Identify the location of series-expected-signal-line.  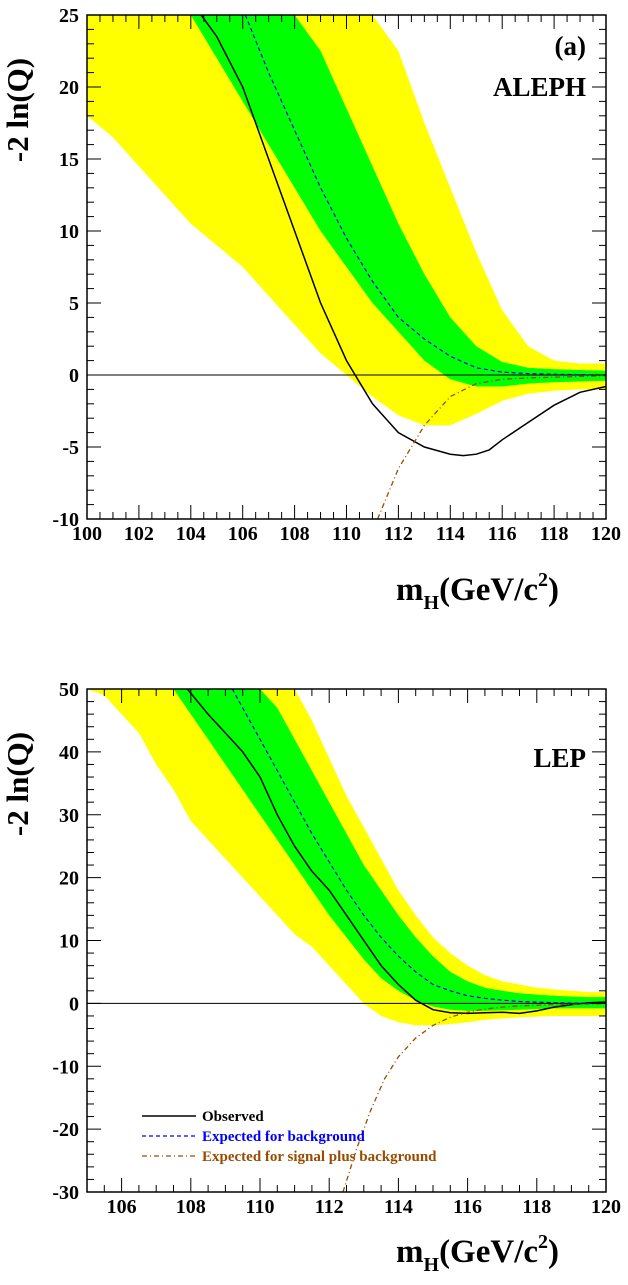
(474, 1097).